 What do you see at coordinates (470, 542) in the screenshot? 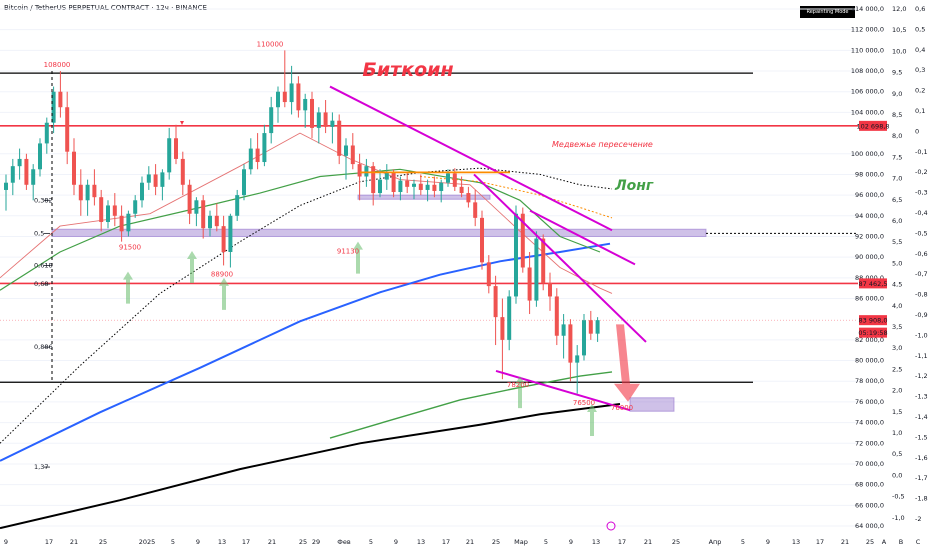
I see `x-tick: 21` at bounding box center [470, 542].